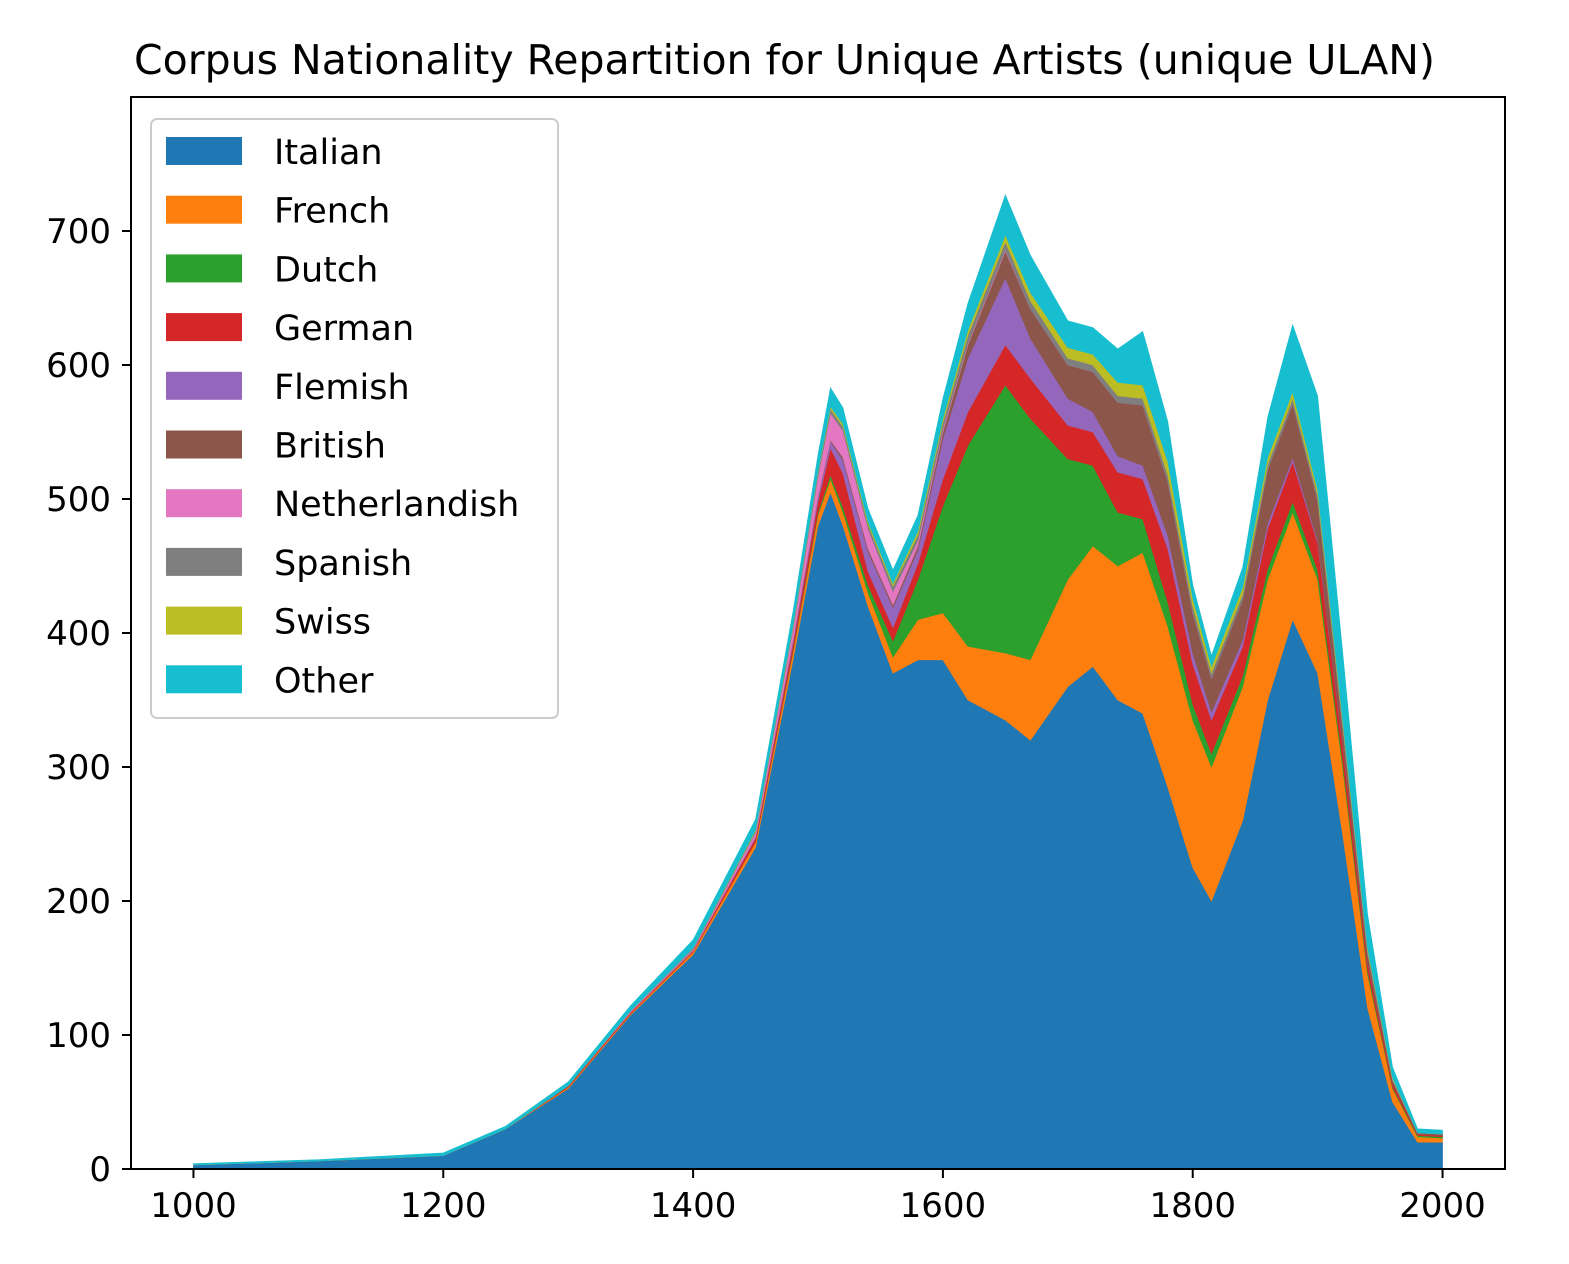 This screenshot has width=1569, height=1264. What do you see at coordinates (328, 153) in the screenshot?
I see `legend-label-italian: Italian` at bounding box center [328, 153].